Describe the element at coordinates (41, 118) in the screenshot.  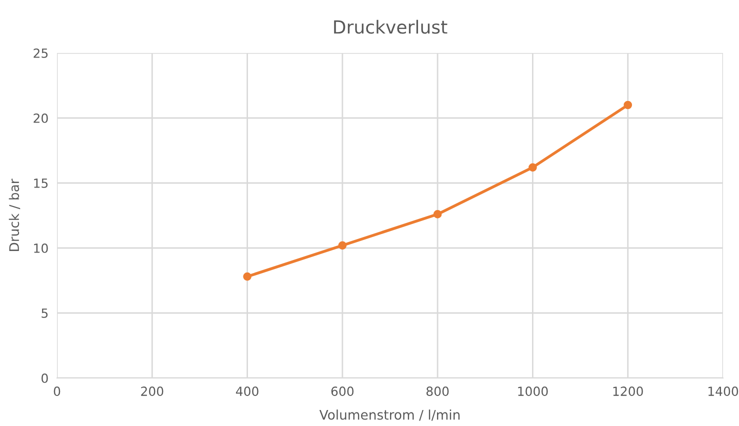
I see `y-tick-label: 20` at that location.